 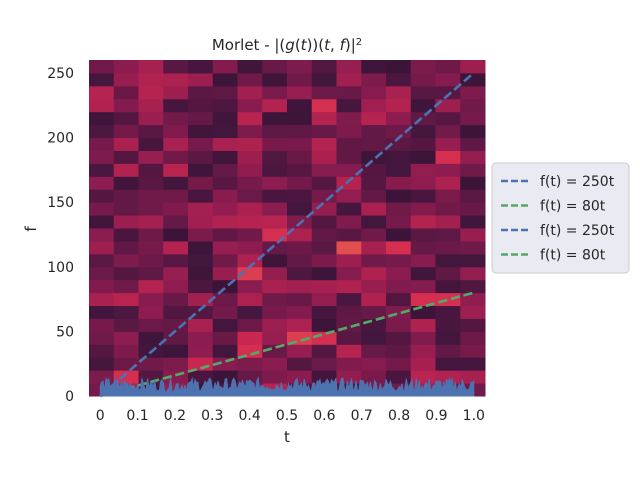 I want to click on y-axis-label: f, so click(x=31, y=229).